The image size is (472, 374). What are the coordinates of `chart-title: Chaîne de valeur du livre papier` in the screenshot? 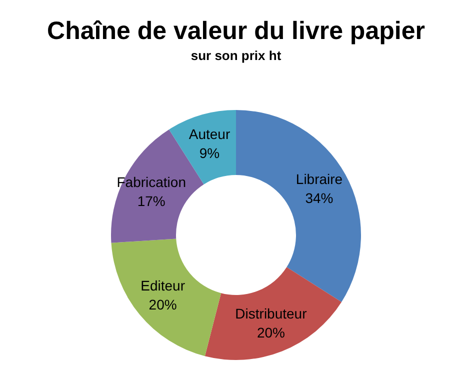 It's located at (236, 31).